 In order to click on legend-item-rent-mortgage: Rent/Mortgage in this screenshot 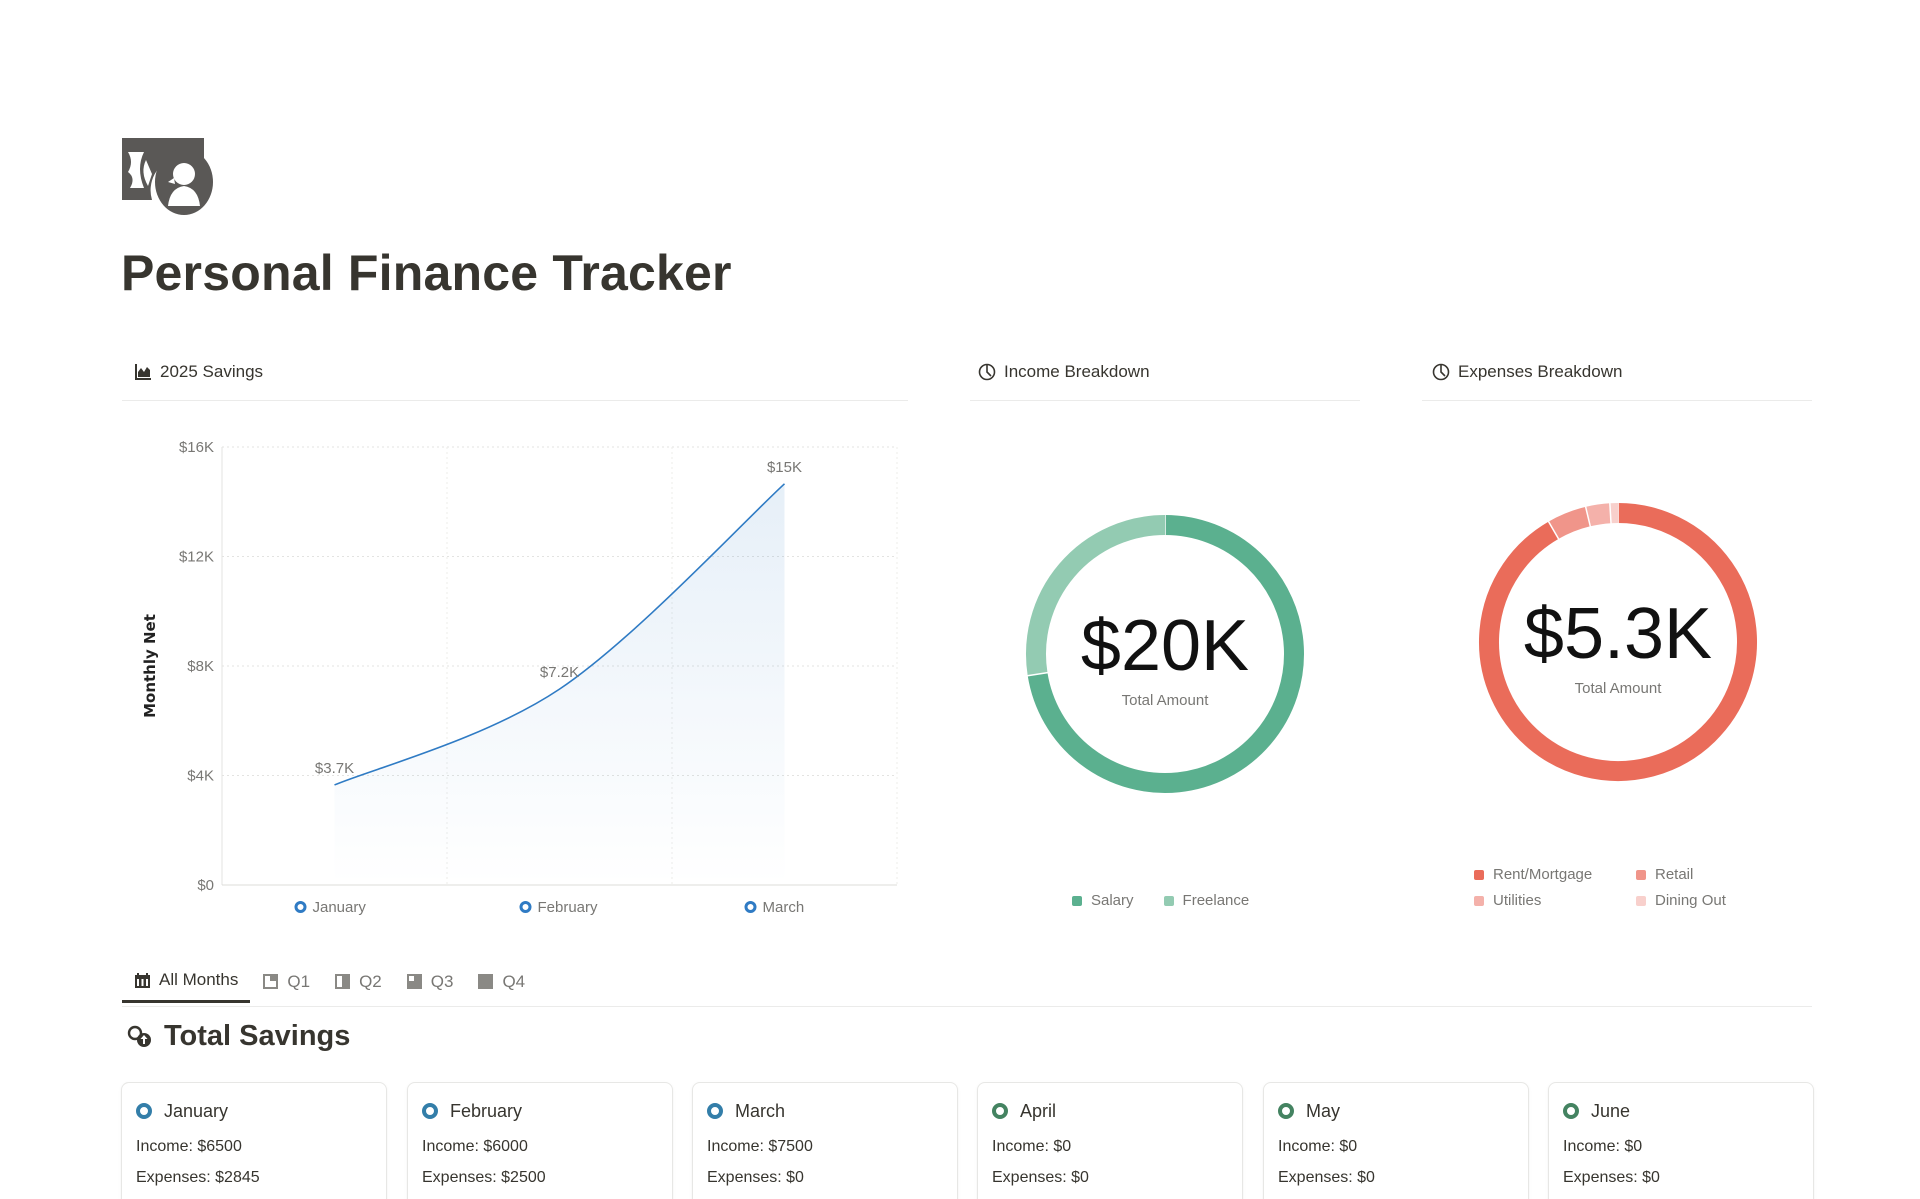, I will do `click(1555, 874)`.